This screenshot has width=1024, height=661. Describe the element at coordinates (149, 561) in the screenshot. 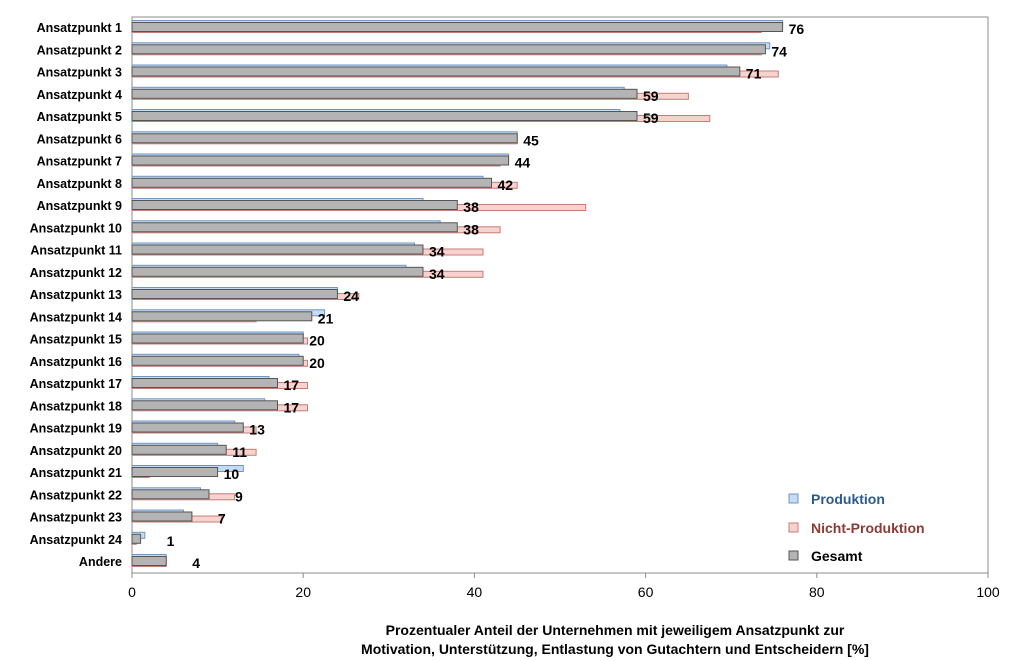

I see `bar-gesamt-andere` at that location.